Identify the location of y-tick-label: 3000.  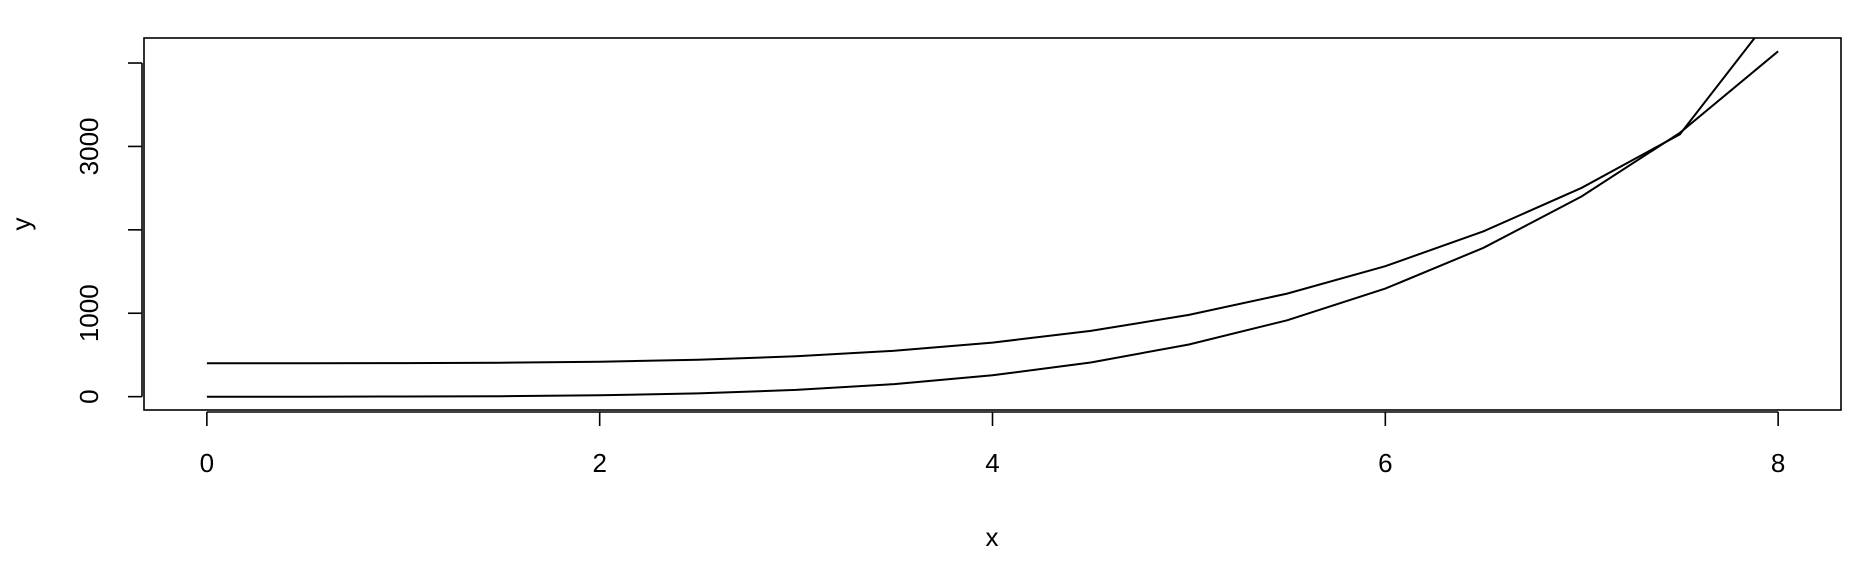
(89, 147).